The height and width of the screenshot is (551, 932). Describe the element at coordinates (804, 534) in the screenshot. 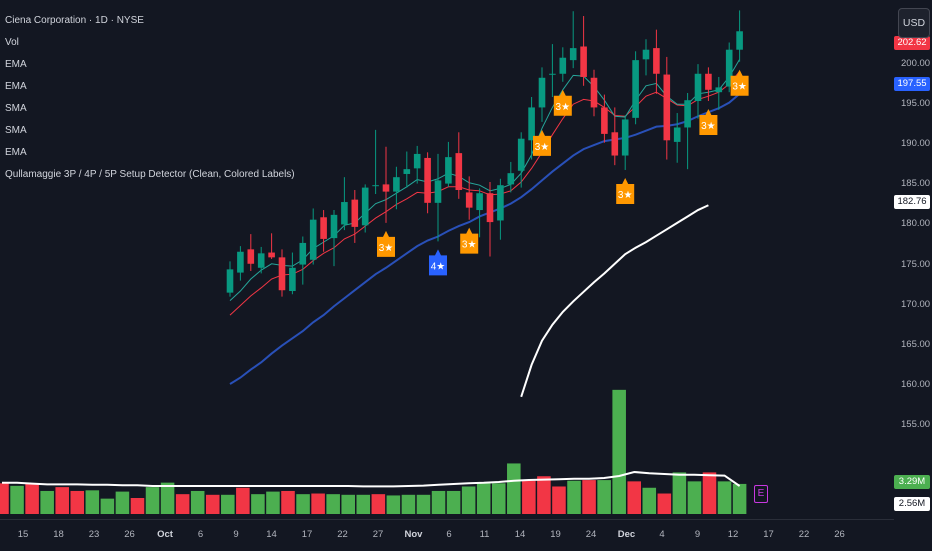

I see `time-tick-label: 22` at that location.